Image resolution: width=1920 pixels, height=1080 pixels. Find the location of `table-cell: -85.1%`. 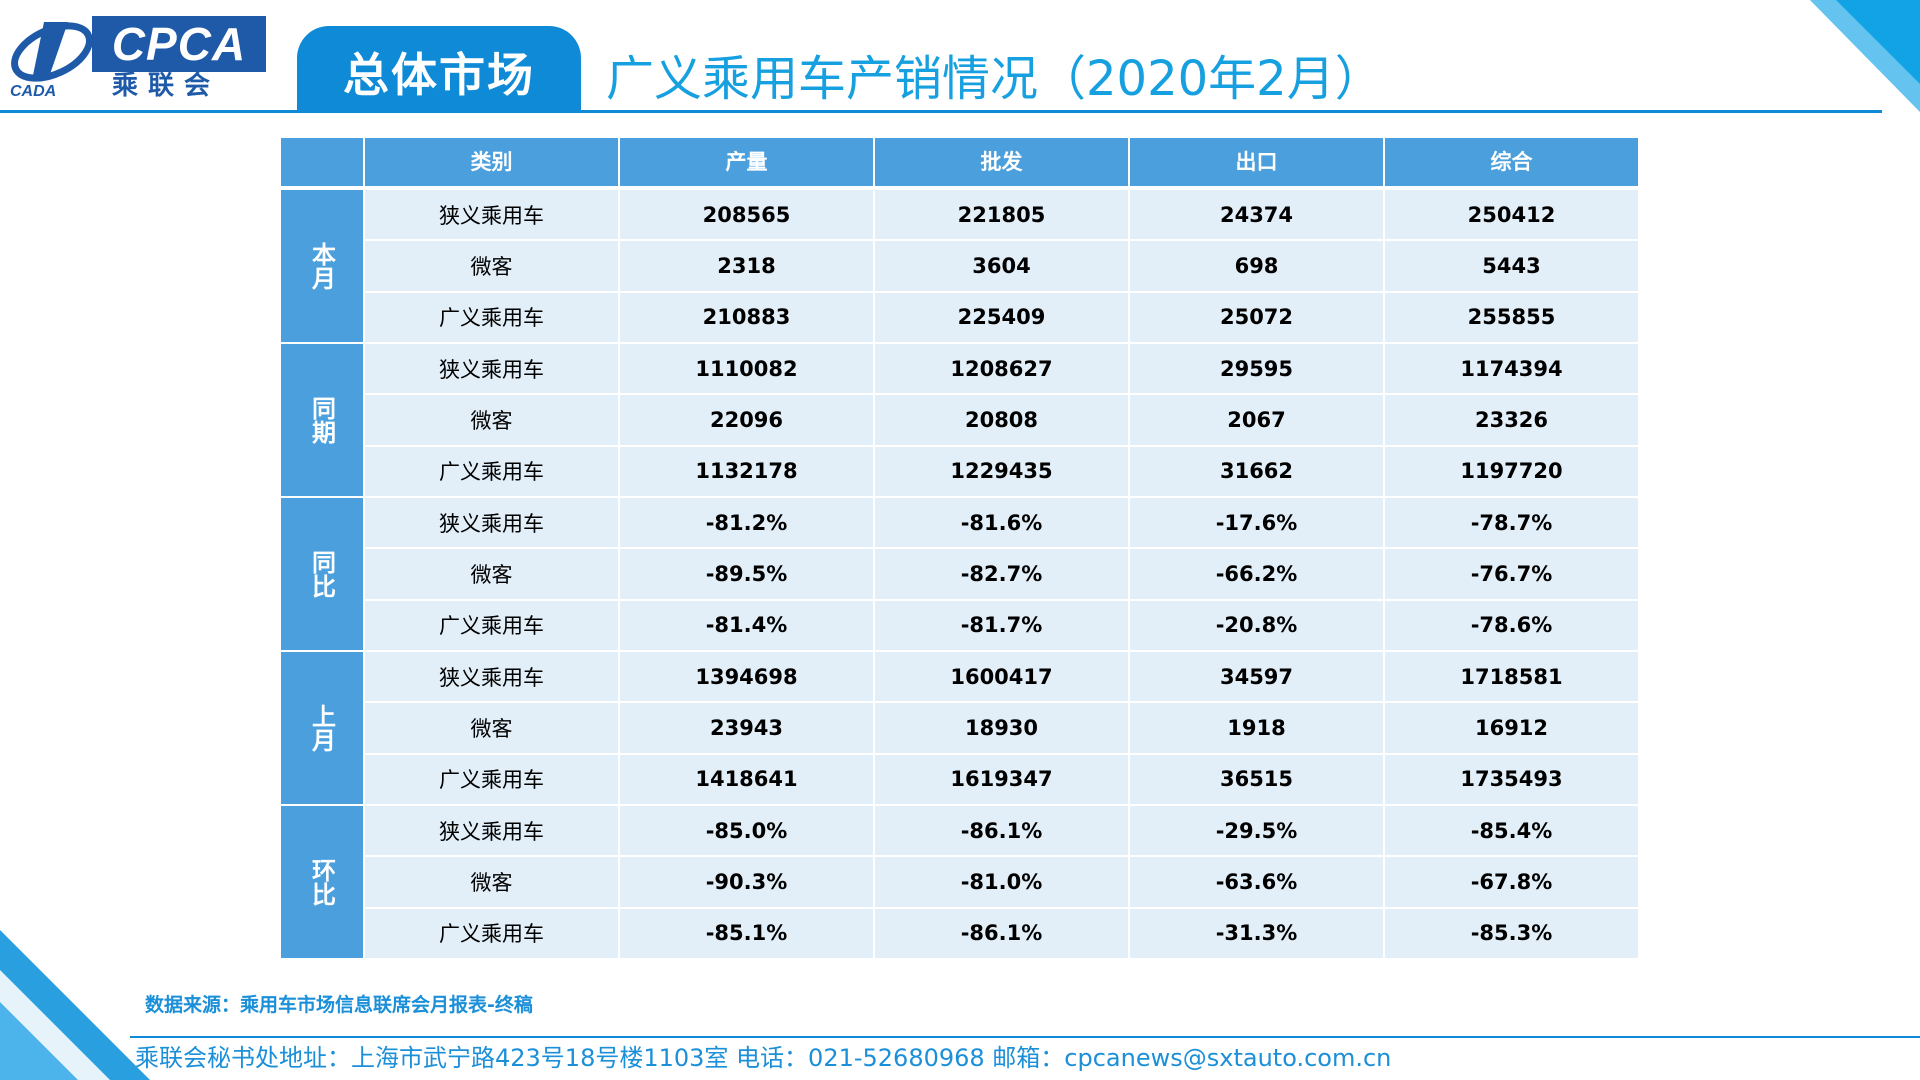

table-cell: -85.1% is located at coordinates (746, 933).